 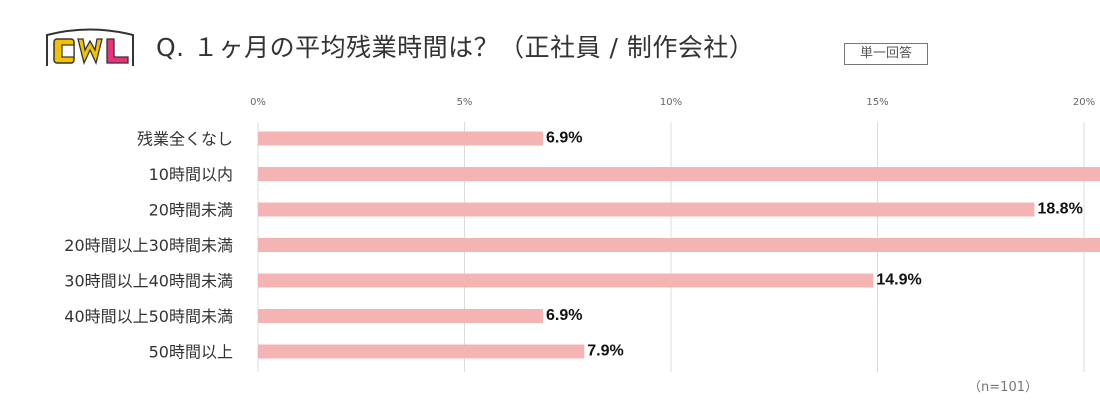 I want to click on category-label: 50時間以上, so click(x=191, y=352).